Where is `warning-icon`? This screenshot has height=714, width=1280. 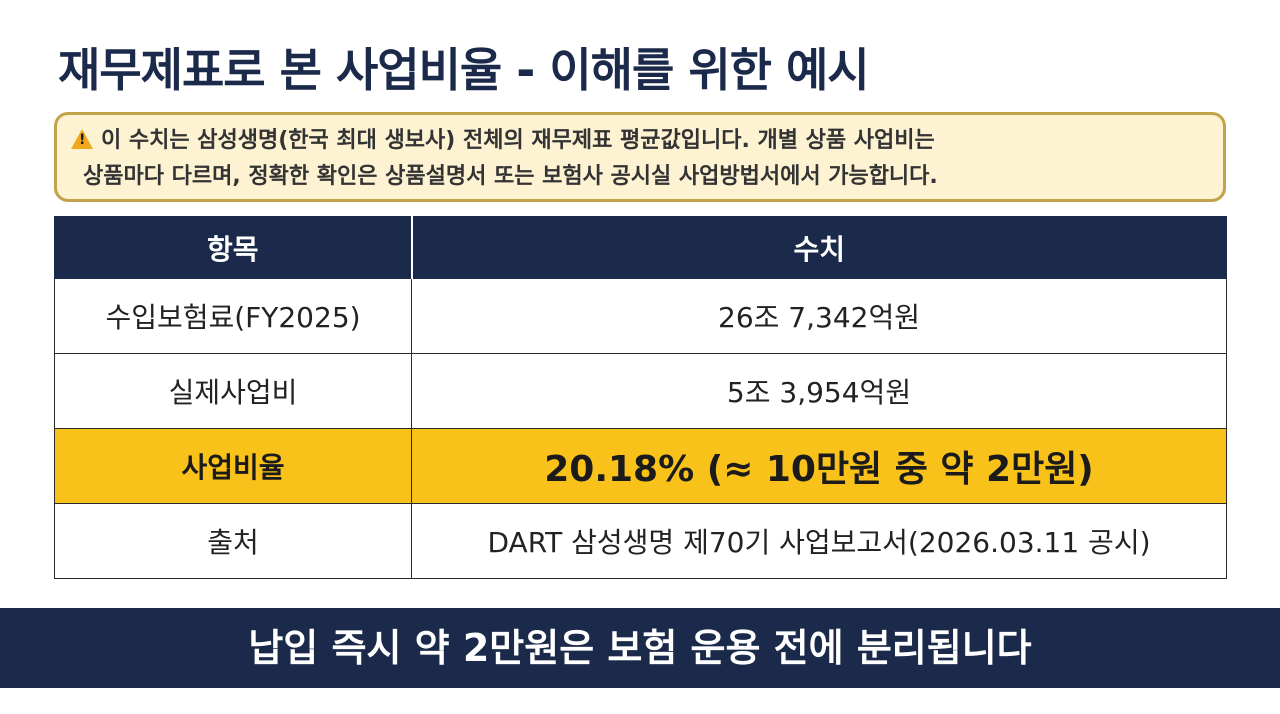 warning-icon is located at coordinates (82, 139).